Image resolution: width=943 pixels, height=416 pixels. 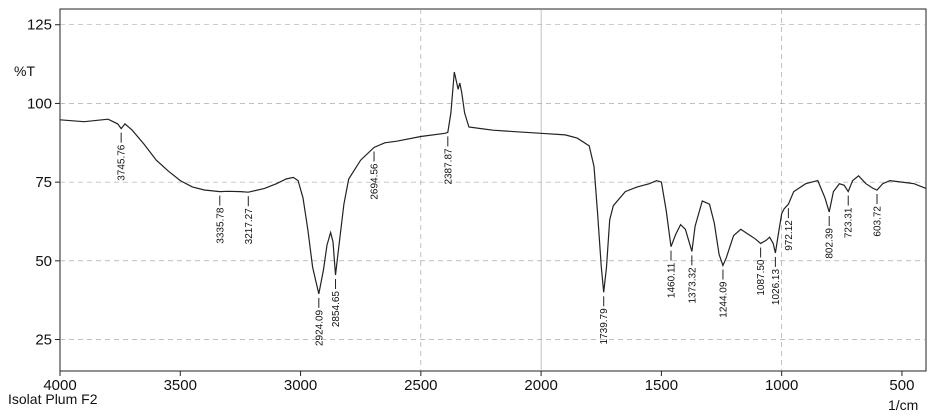 I want to click on x-tick-label: 3500, so click(x=180, y=385).